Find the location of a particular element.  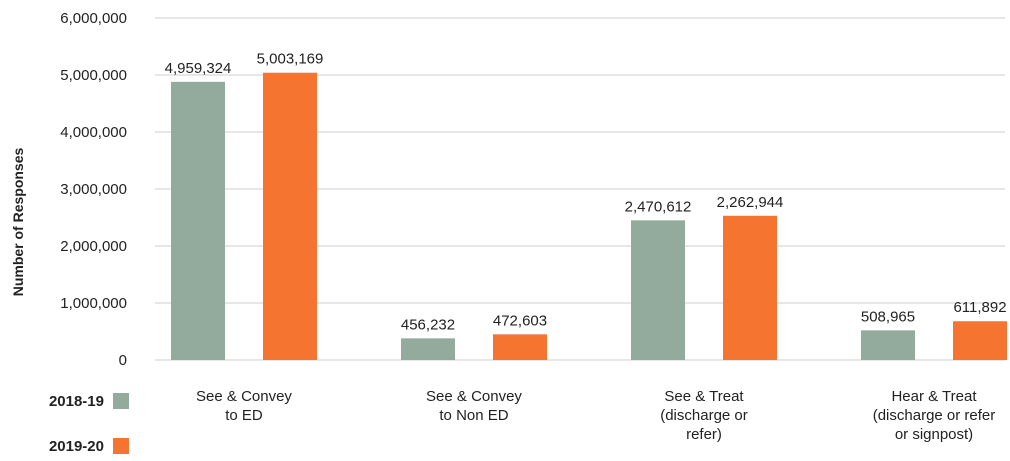

y-tick-label: 2,000,000 is located at coordinates (93, 246).